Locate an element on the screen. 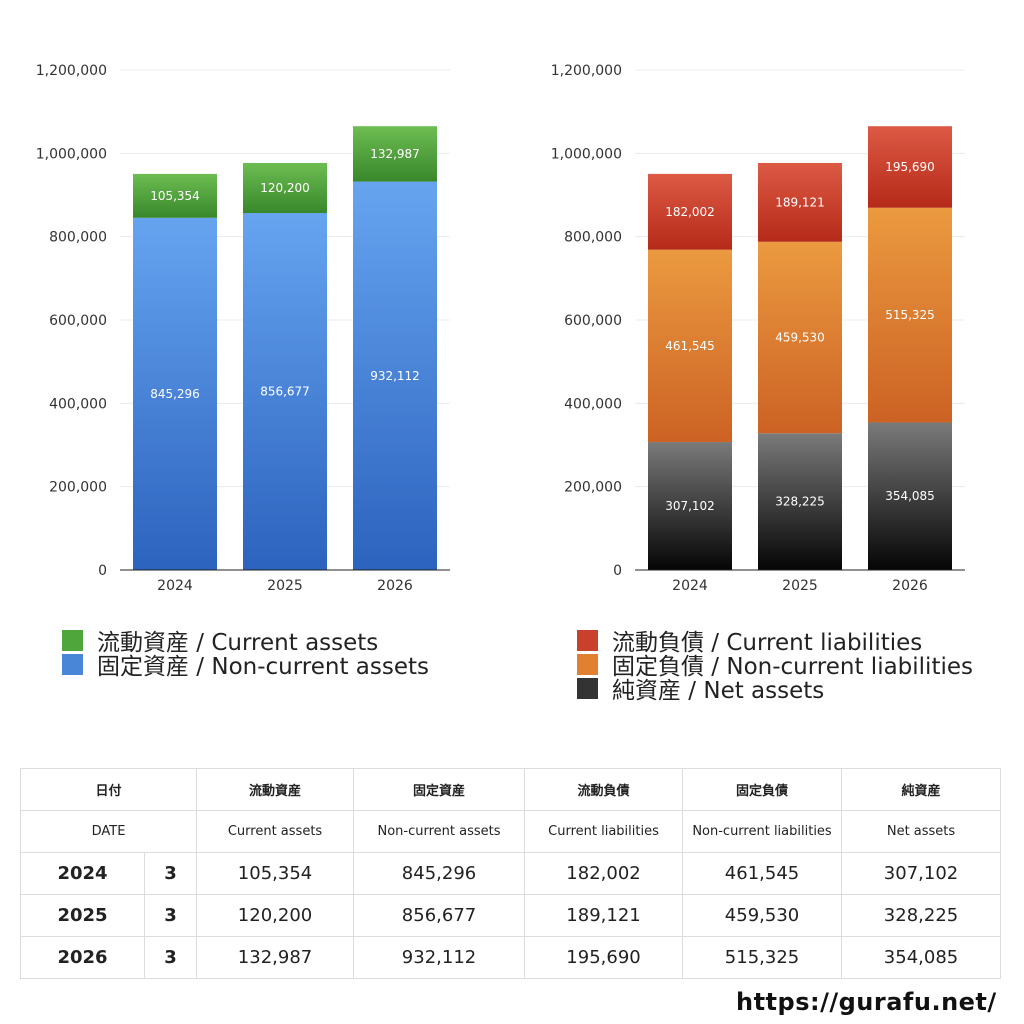 The height and width of the screenshot is (1024, 1024). table-year: 2024 is located at coordinates (82, 873).